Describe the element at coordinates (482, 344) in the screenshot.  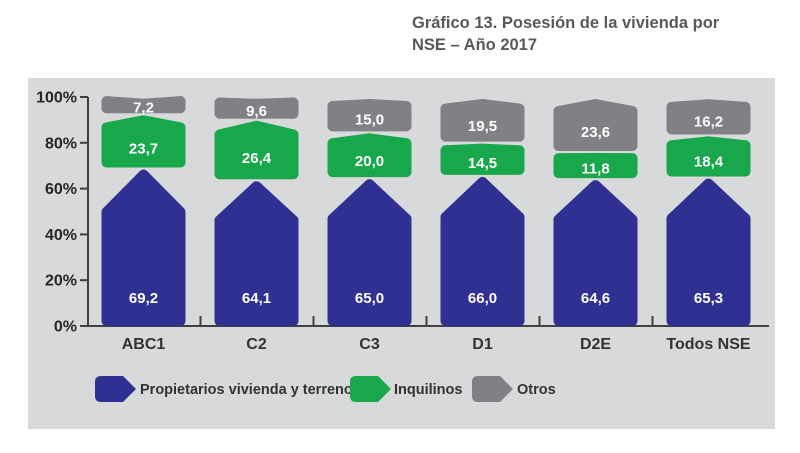
I see `x-axis-label: D1` at that location.